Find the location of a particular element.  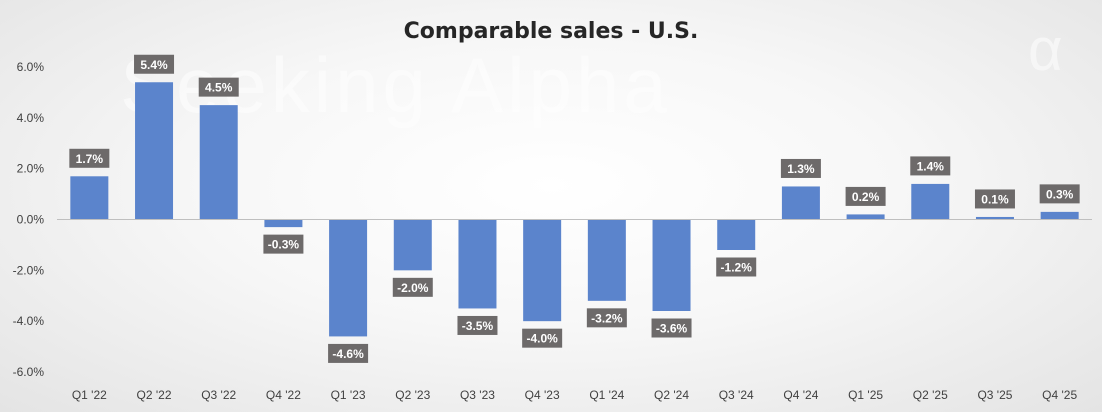

data-label: 1.3% is located at coordinates (801, 169).